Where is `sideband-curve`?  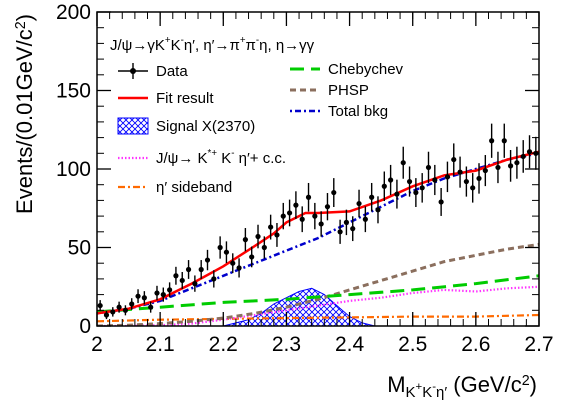 sideband-curve is located at coordinates (318, 318).